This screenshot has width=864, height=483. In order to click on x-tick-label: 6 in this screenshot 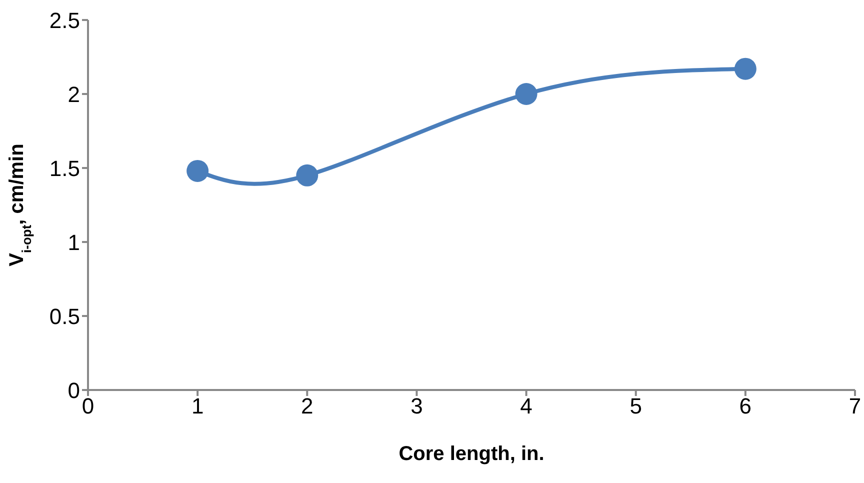, I will do `click(745, 406)`.